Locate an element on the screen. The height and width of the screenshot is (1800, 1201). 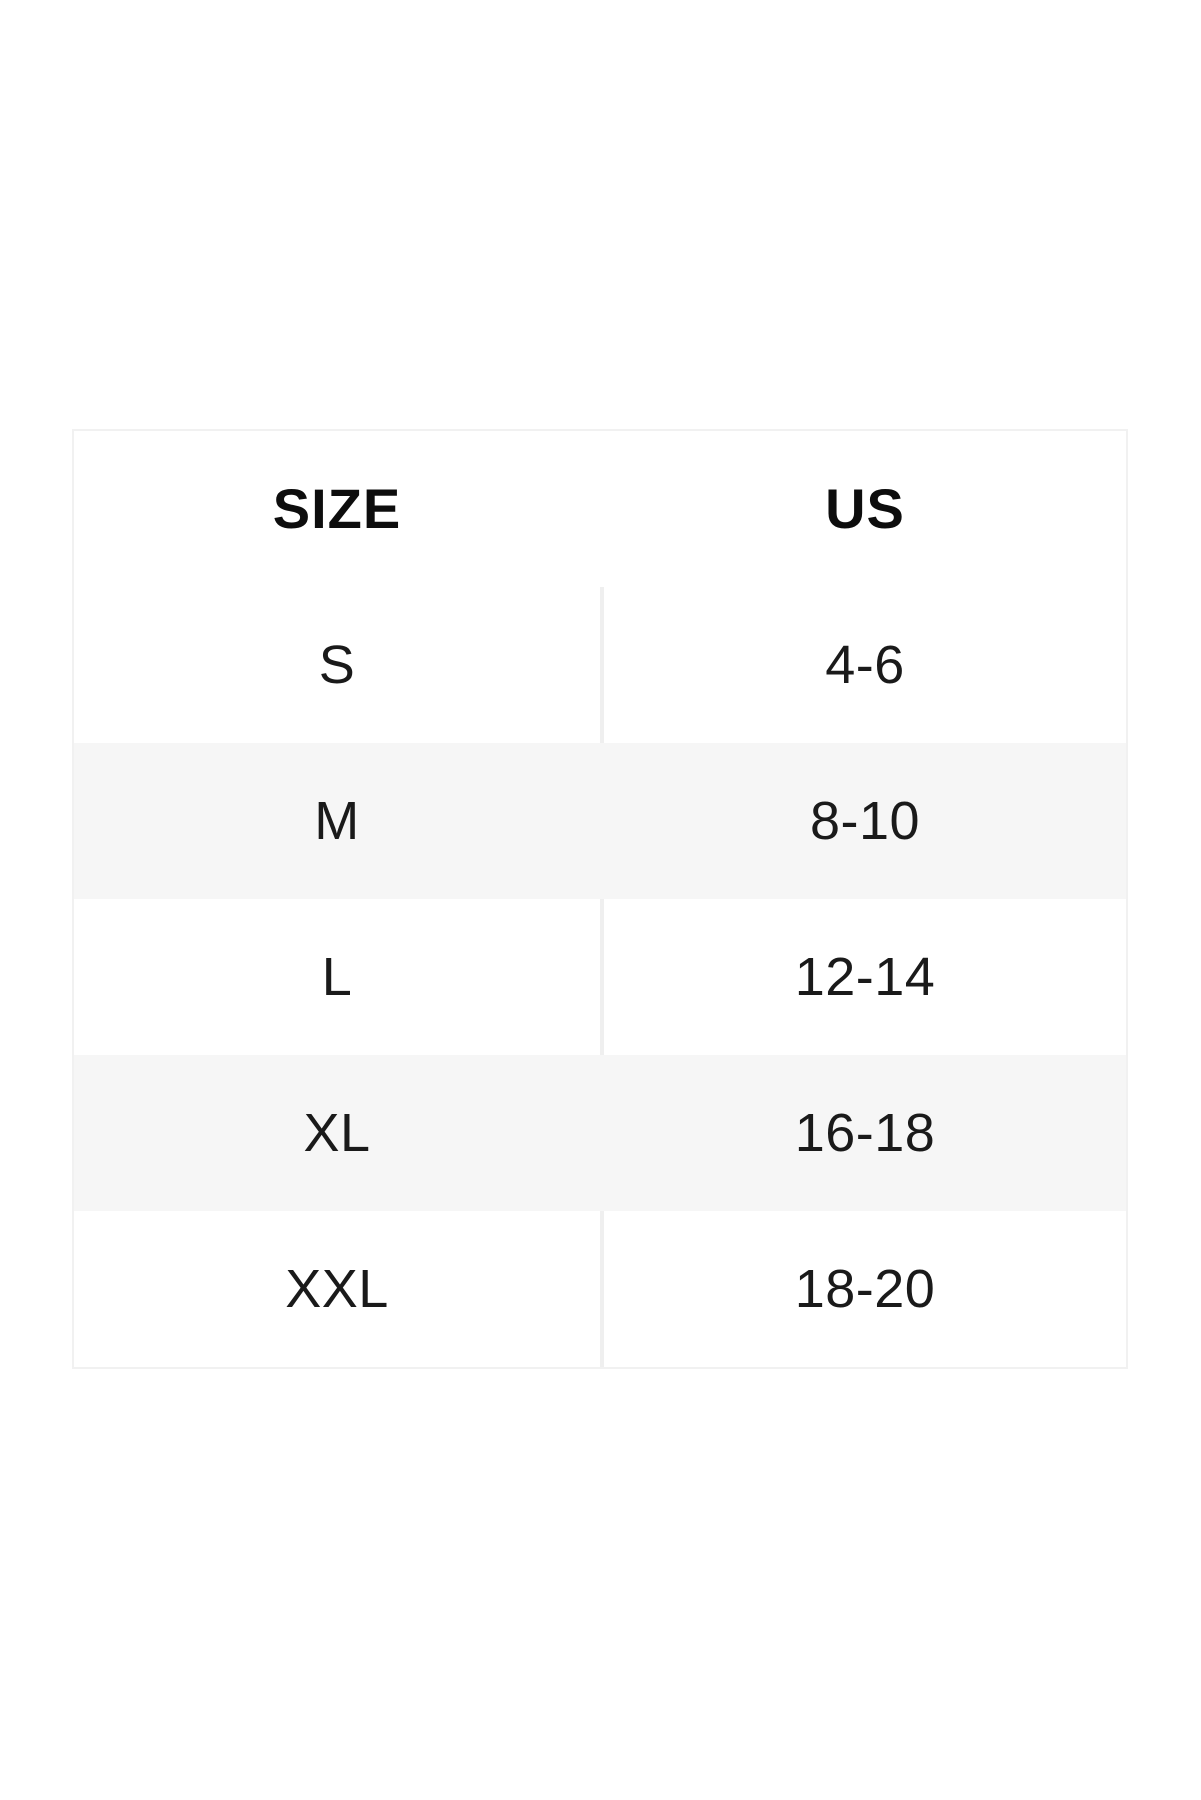
us-cell: 18-20 is located at coordinates (863, 1289).